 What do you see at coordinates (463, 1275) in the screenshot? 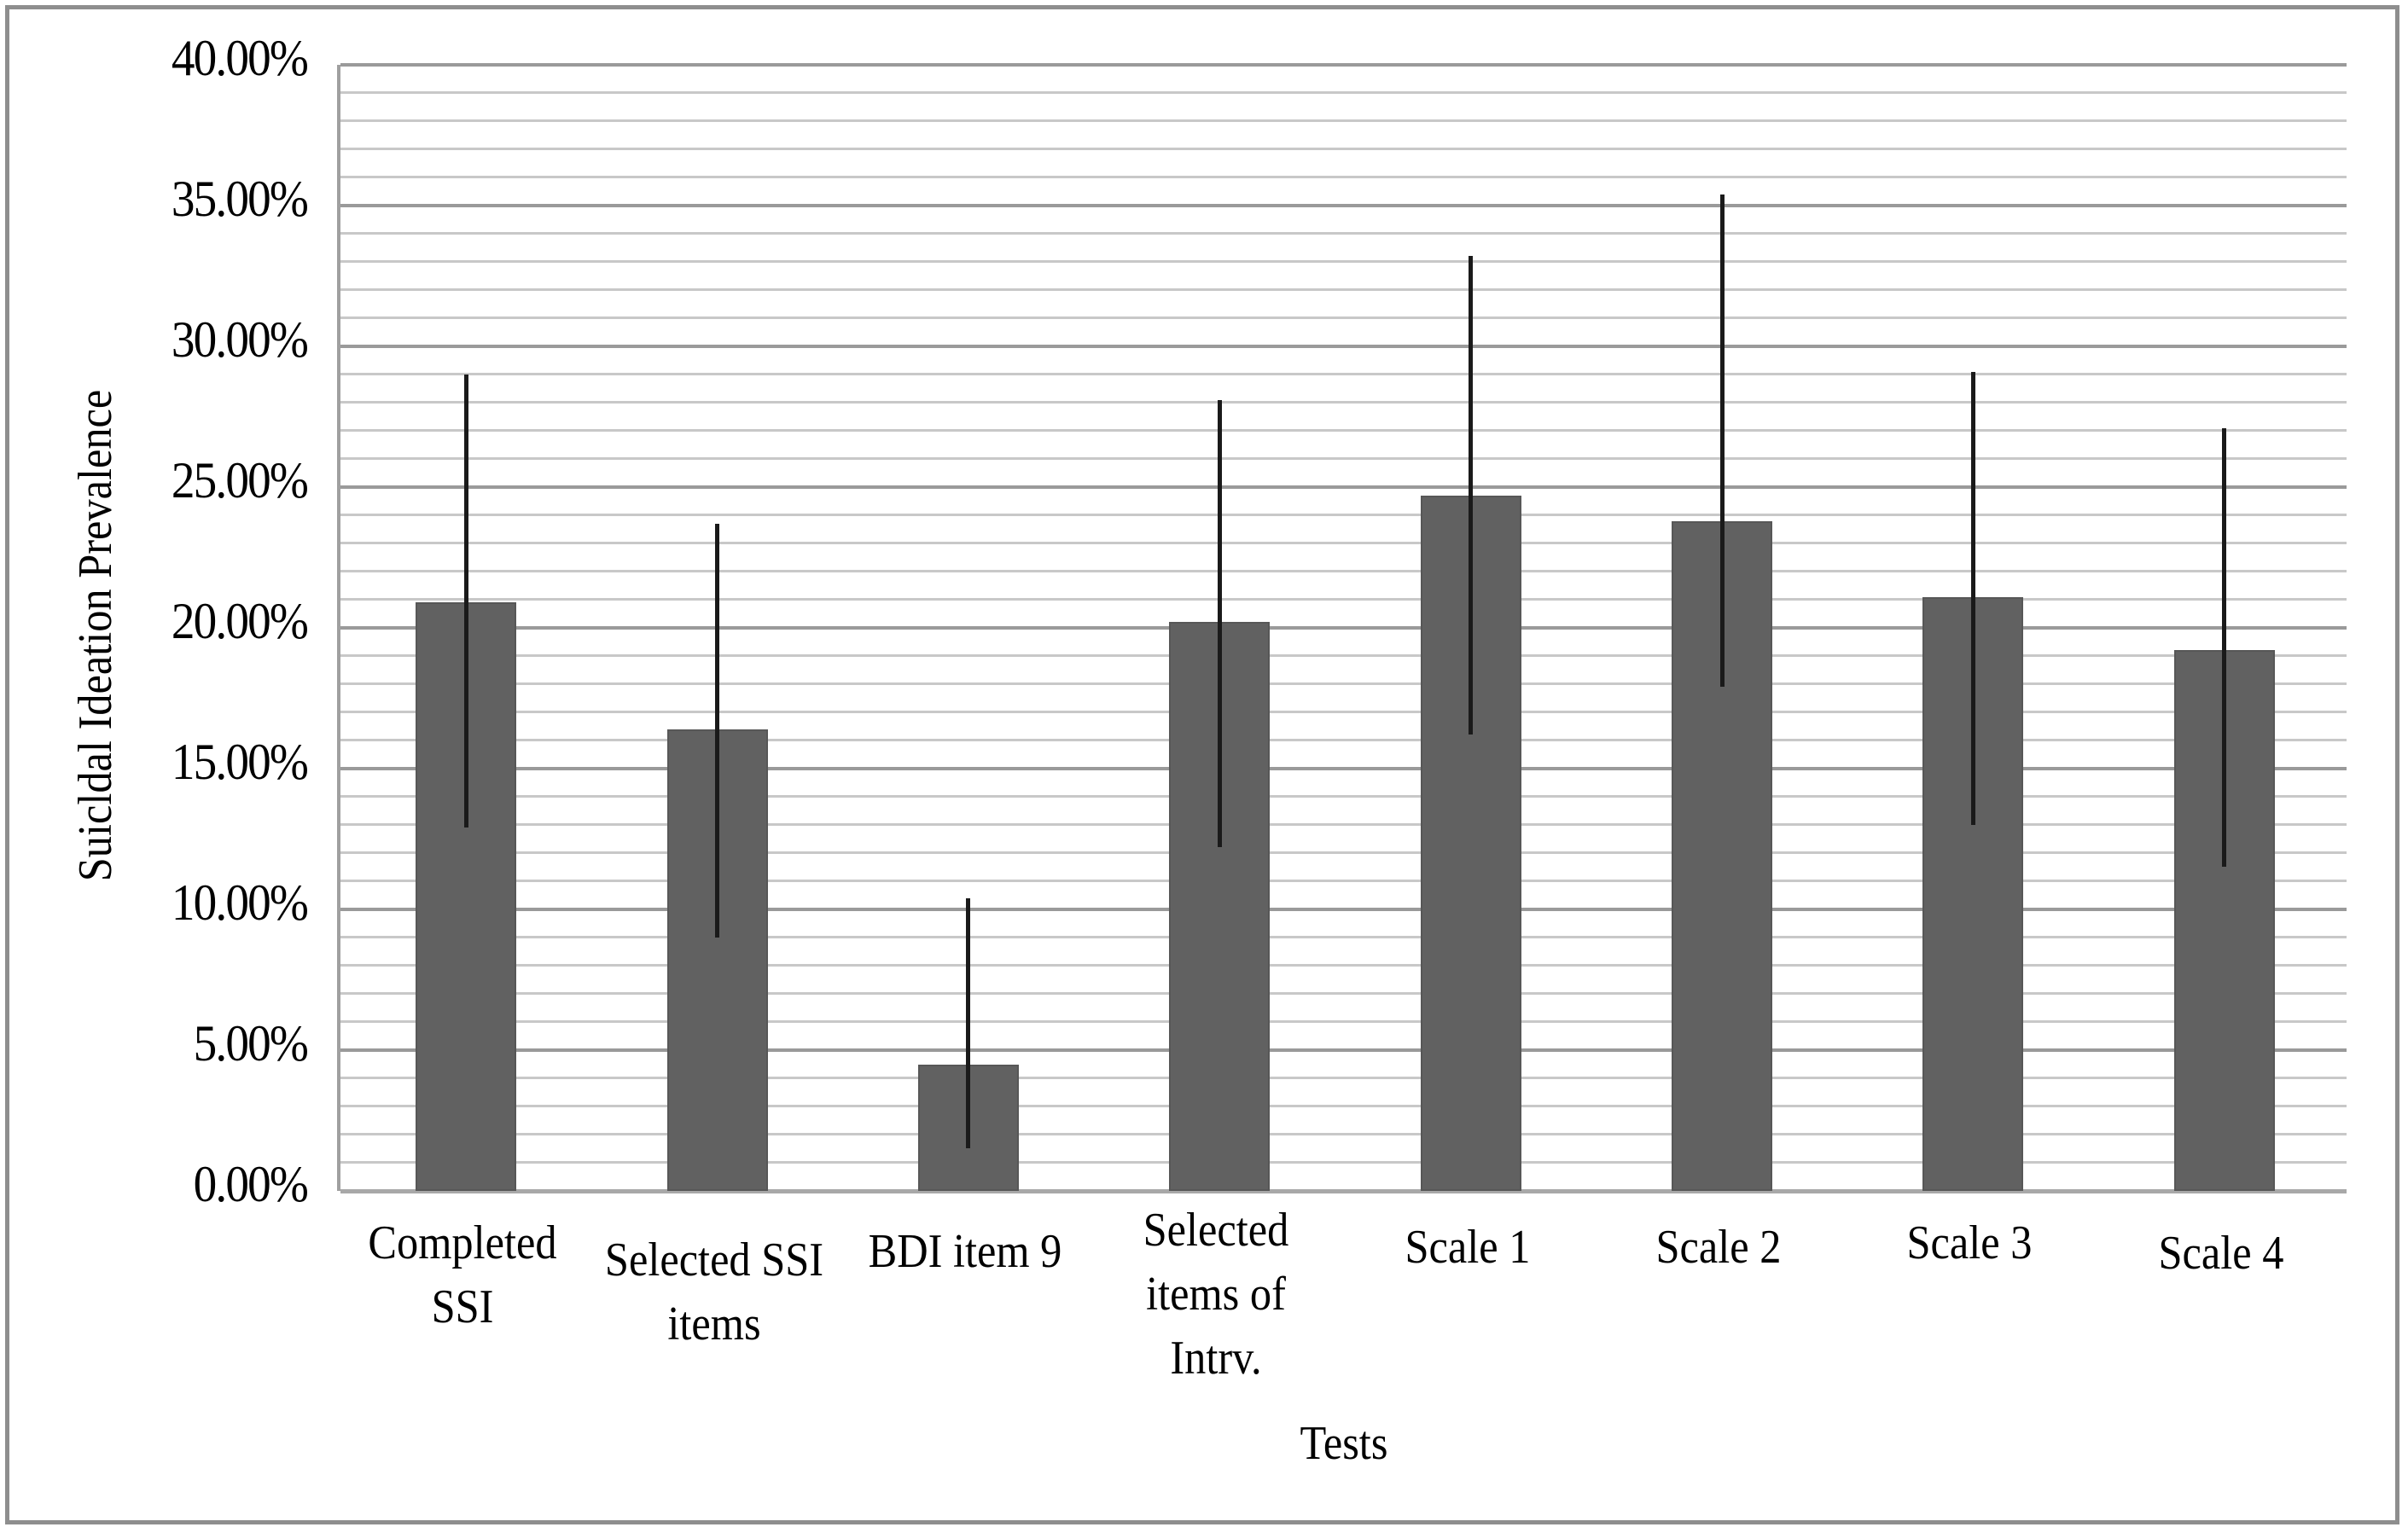
I see `x-category-label: Completed SSI` at bounding box center [463, 1275].